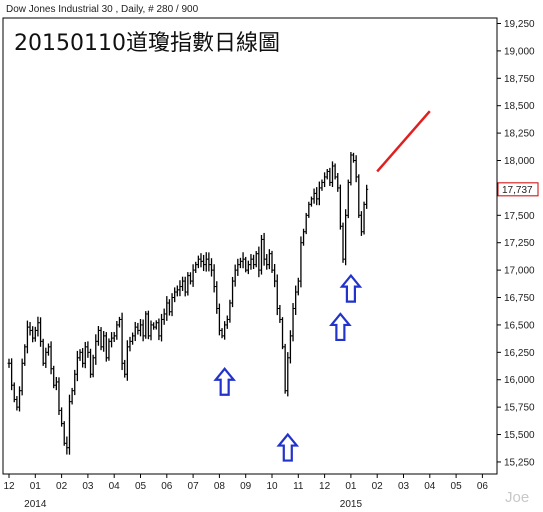  I want to click on y-tick-label: 17,000, so click(519, 271).